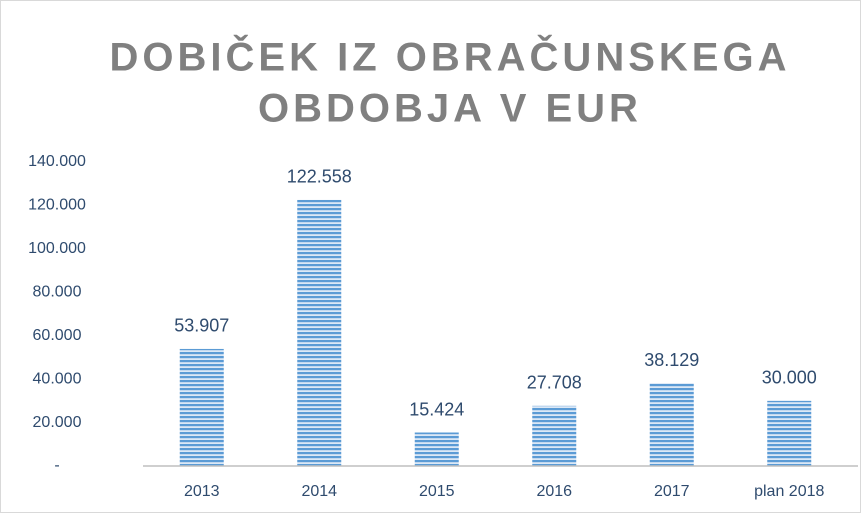  Describe the element at coordinates (57, 248) in the screenshot. I see `y-tick-label: 100.000` at that location.